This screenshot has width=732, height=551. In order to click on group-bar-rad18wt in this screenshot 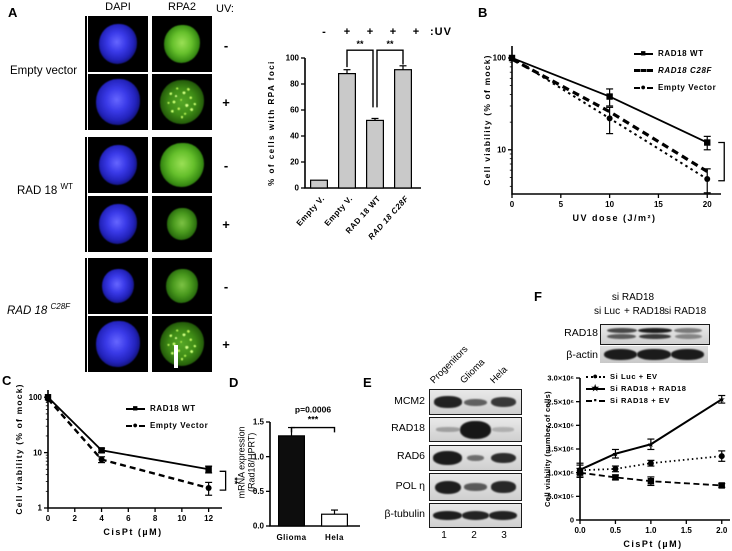, I will do `click(86, 194)`.